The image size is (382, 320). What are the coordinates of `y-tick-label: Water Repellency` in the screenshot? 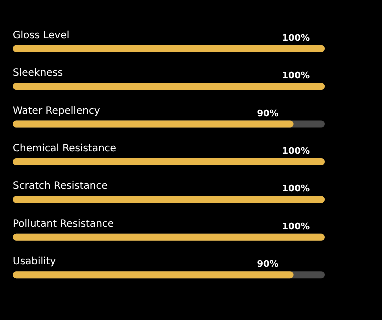 It's located at (56, 111).